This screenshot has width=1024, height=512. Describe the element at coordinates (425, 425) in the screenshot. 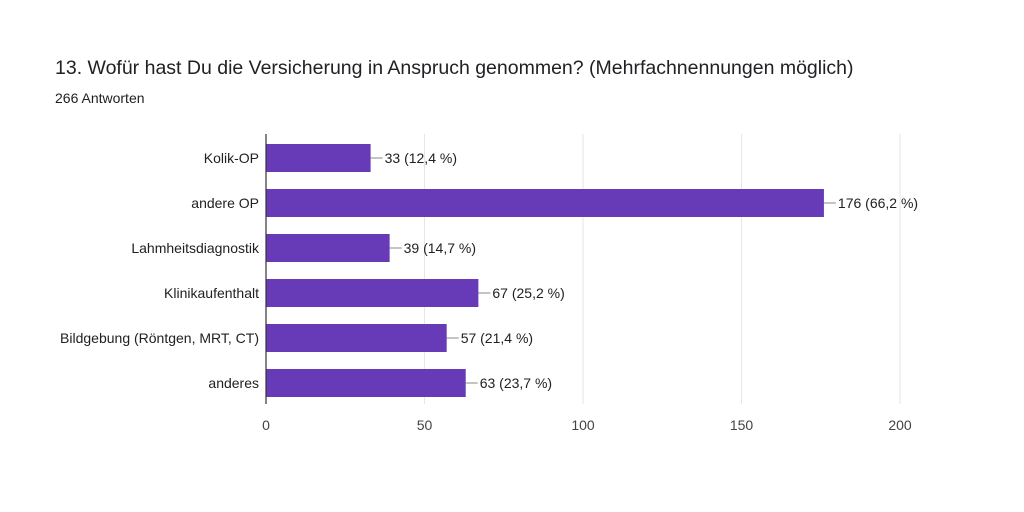

I see `x-tick-label-50: 50` at that location.